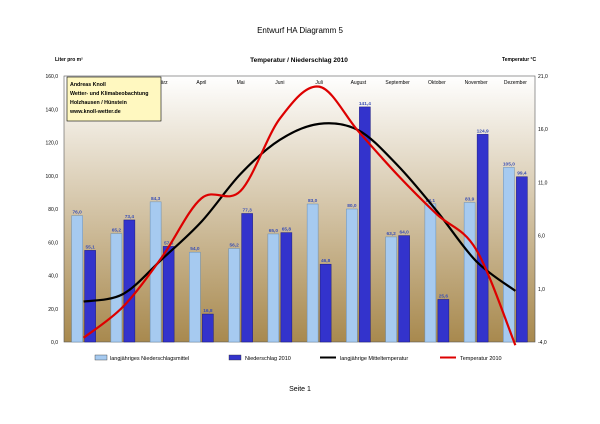  Describe the element at coordinates (391, 234) in the screenshot. I see `bar-value-label: 63,2` at that location.